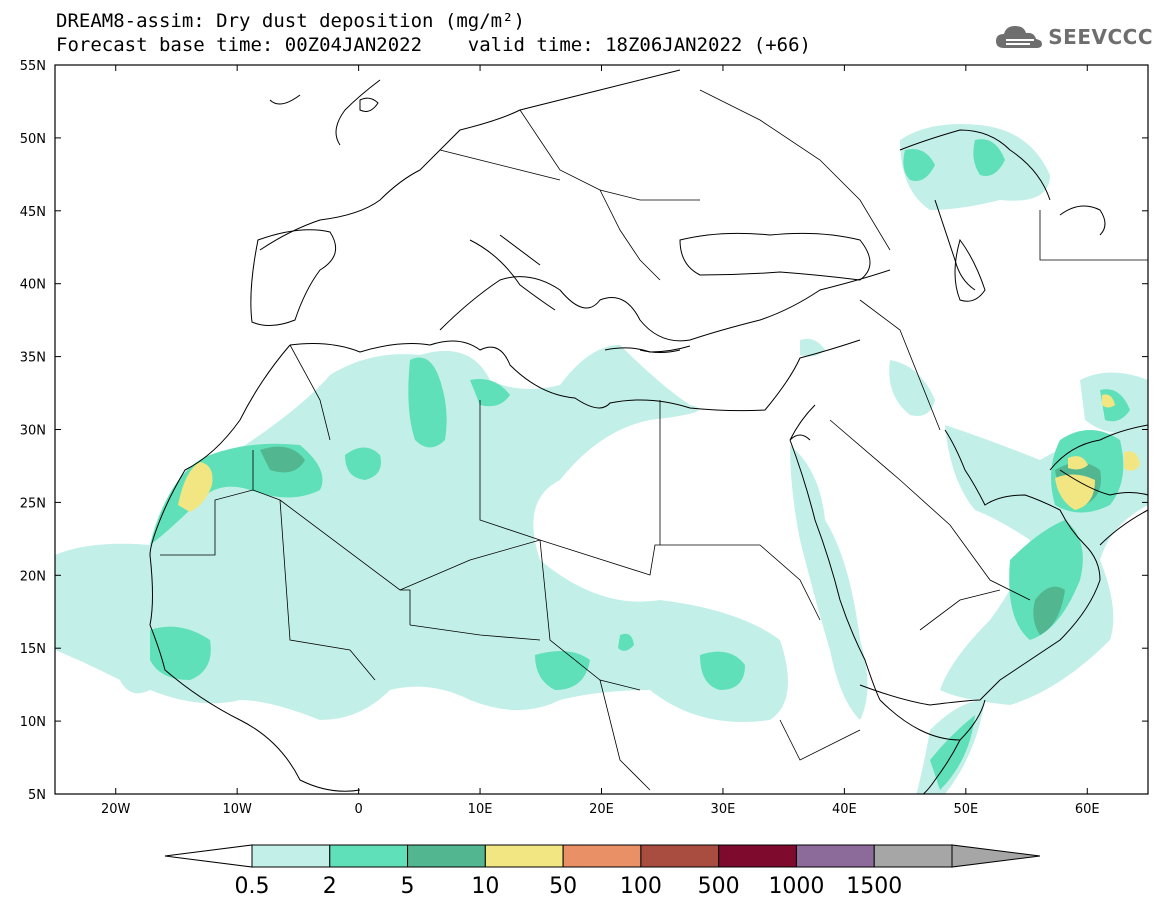  What do you see at coordinates (237, 809) in the screenshot?
I see `lon-label: 10W` at bounding box center [237, 809].